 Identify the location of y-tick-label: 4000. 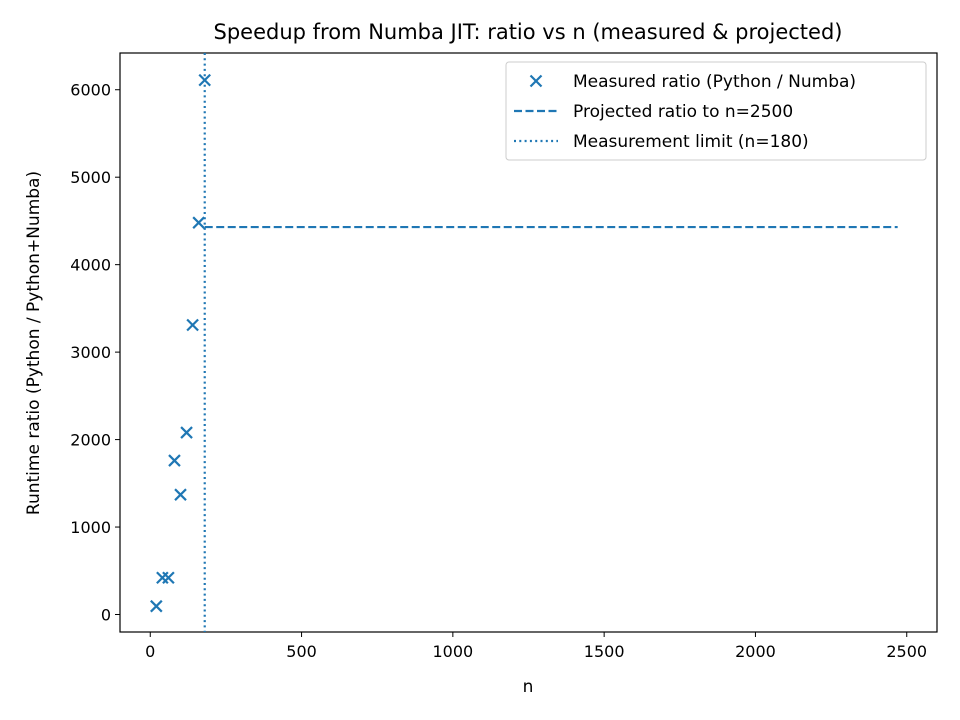
(90, 265).